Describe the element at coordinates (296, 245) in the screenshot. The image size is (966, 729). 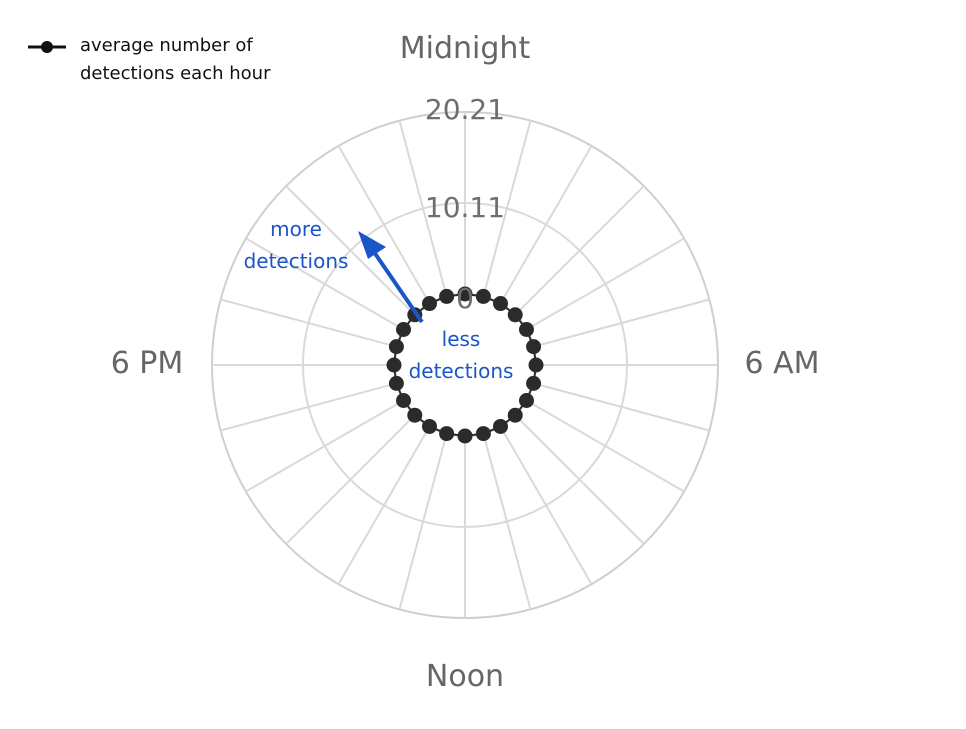
I see `annotation-more-detections: more detections` at that location.